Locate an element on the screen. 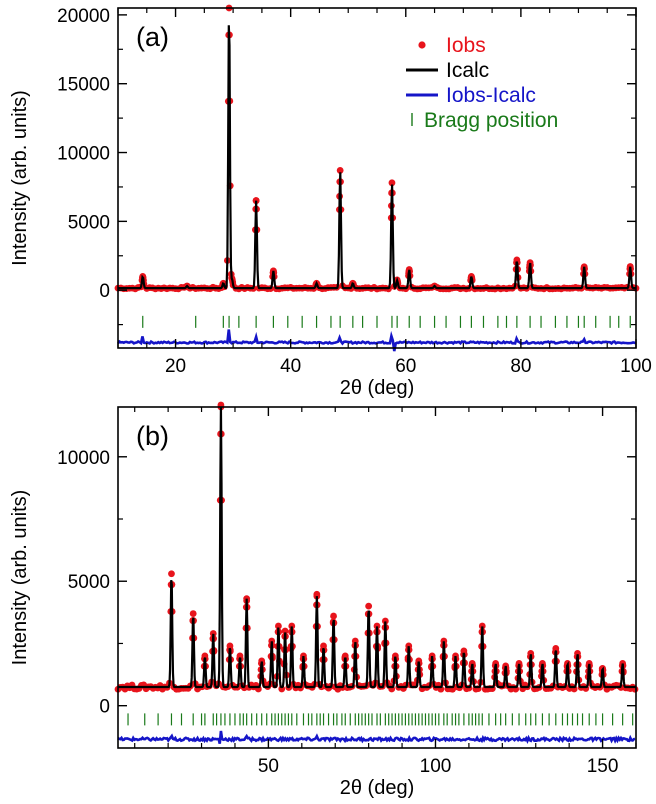  y-tick-label: 20000 is located at coordinates (83, 16).